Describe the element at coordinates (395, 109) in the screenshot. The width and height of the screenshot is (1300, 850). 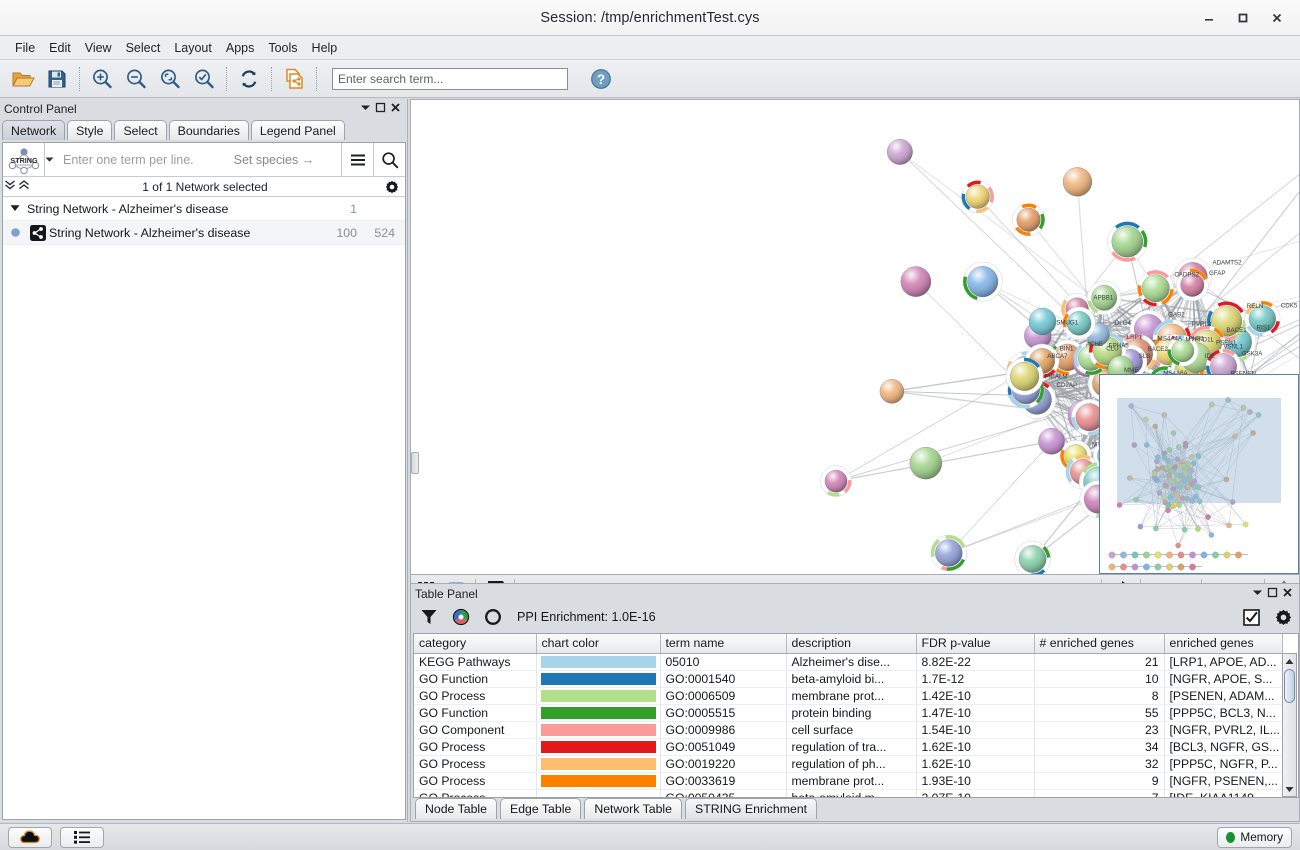
I see `control-panel-close-icon` at that location.